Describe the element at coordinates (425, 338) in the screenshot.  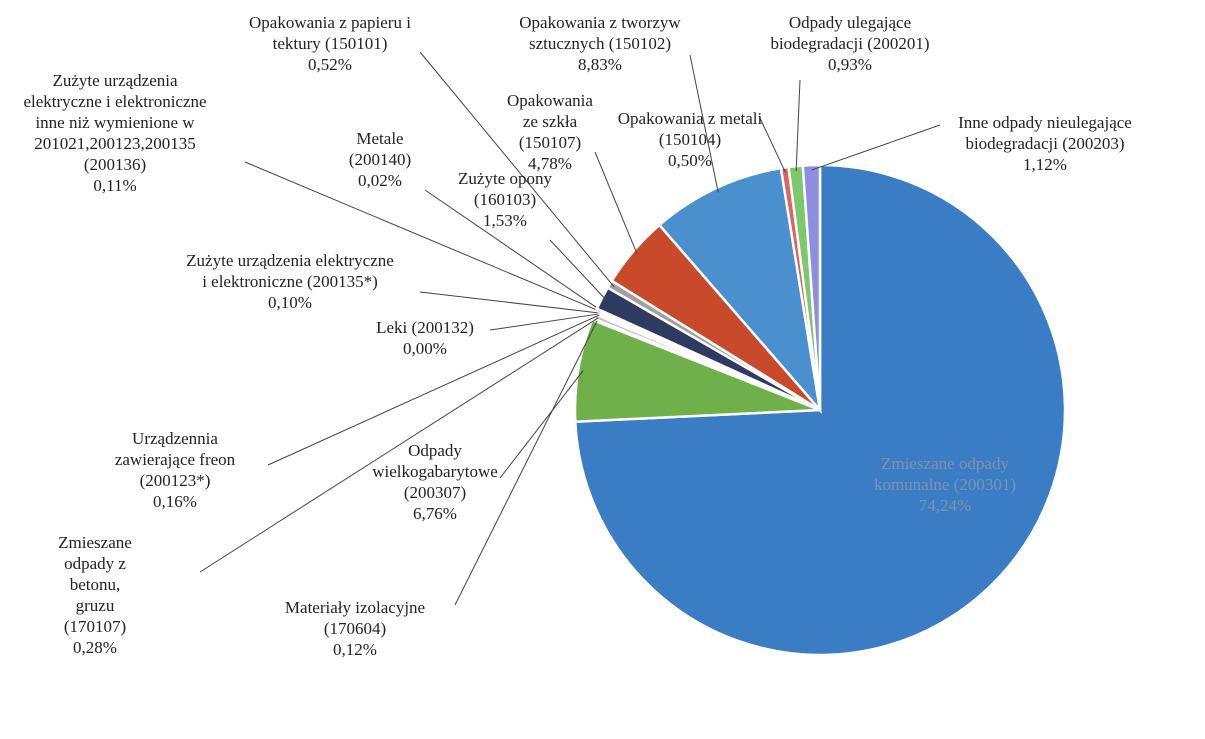
I see `slice-label: Leki (200132) 0,00%` at that location.